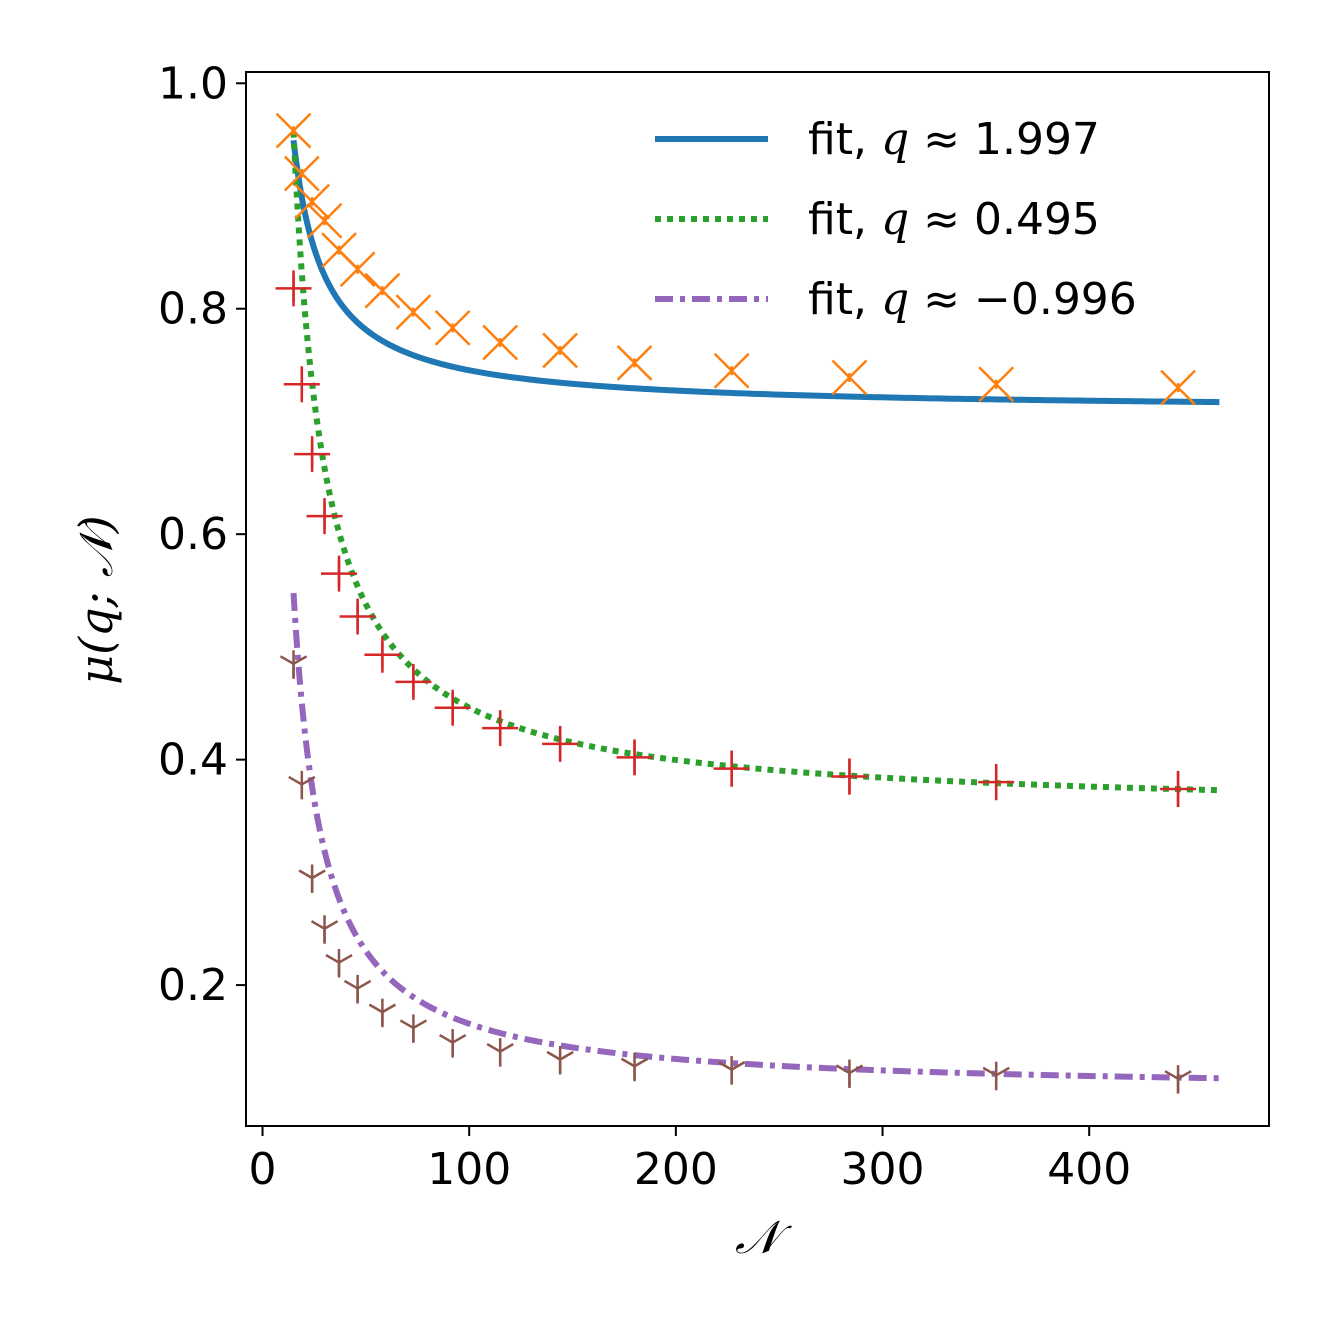 The height and width of the screenshot is (1329, 1329). I want to click on x-tick-label: 400, so click(1089, 1169).